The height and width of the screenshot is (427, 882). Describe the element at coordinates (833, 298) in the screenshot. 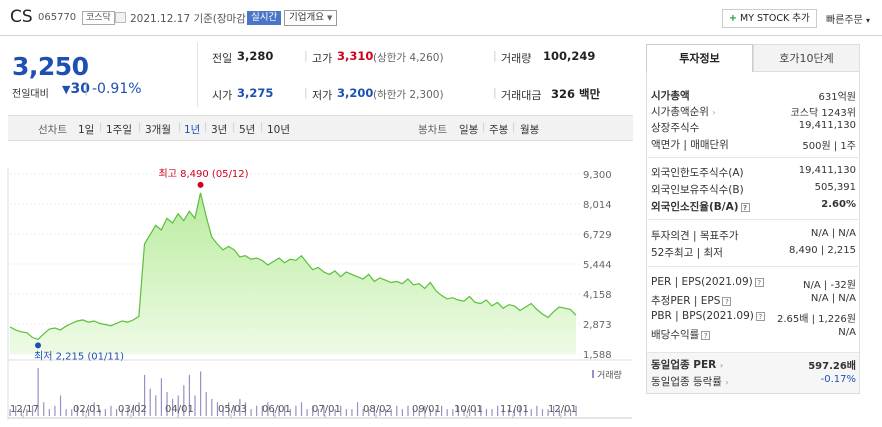

I see `est-per-value: N/A | N/A` at that location.